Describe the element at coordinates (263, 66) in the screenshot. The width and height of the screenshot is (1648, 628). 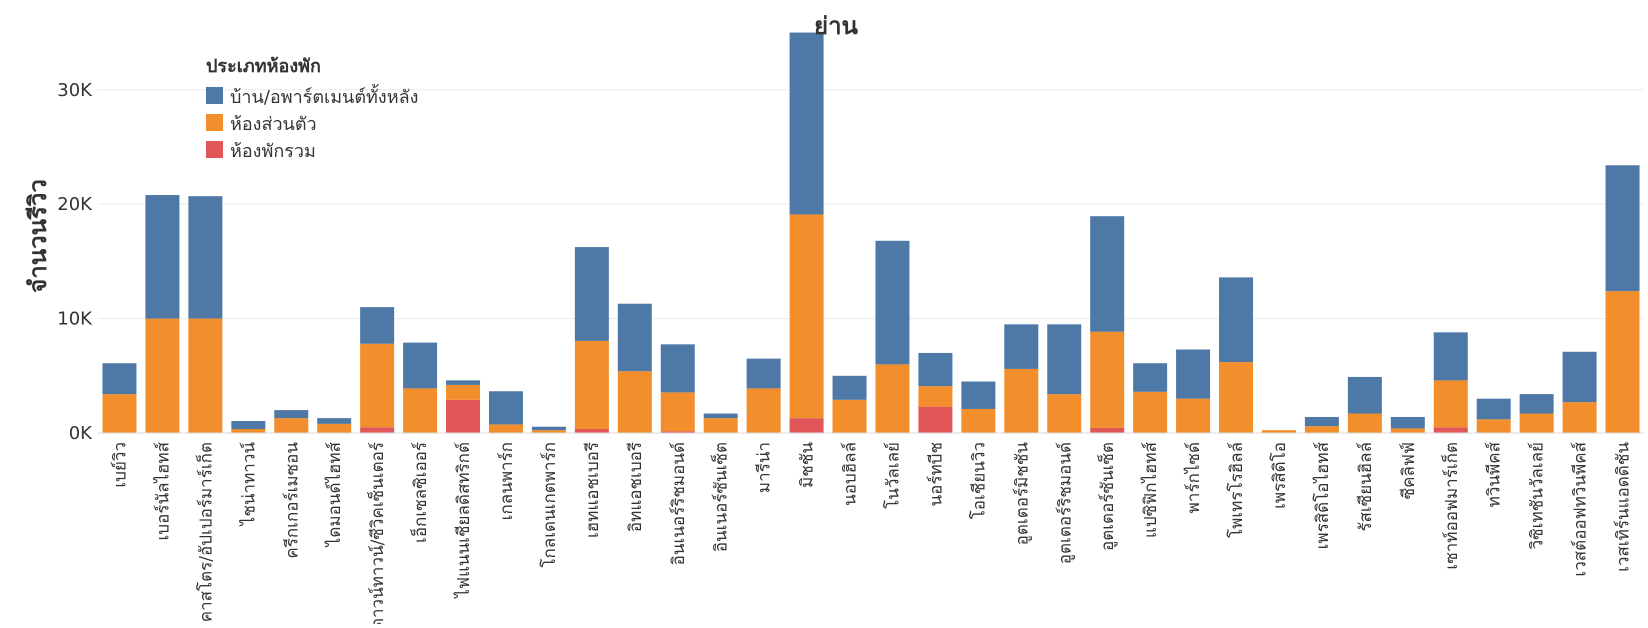
I see `legend-title: ประเภทห้องพัก` at that location.